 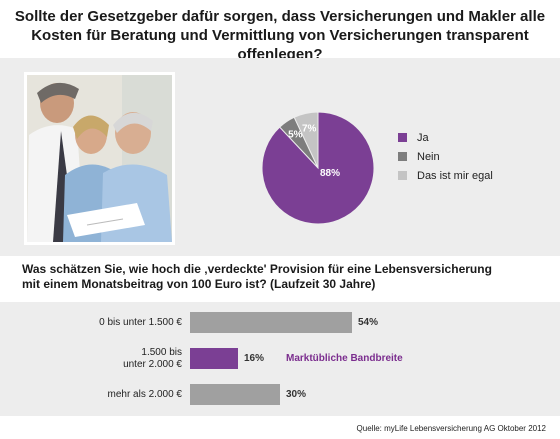 I want to click on pie-label-nein: 5%, so click(x=295, y=135).